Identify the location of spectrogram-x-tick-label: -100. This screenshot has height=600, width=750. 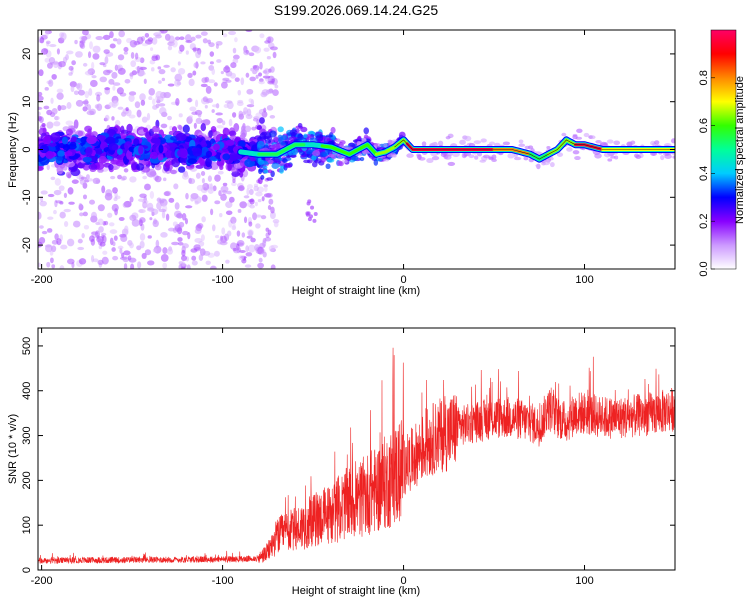
(223, 280).